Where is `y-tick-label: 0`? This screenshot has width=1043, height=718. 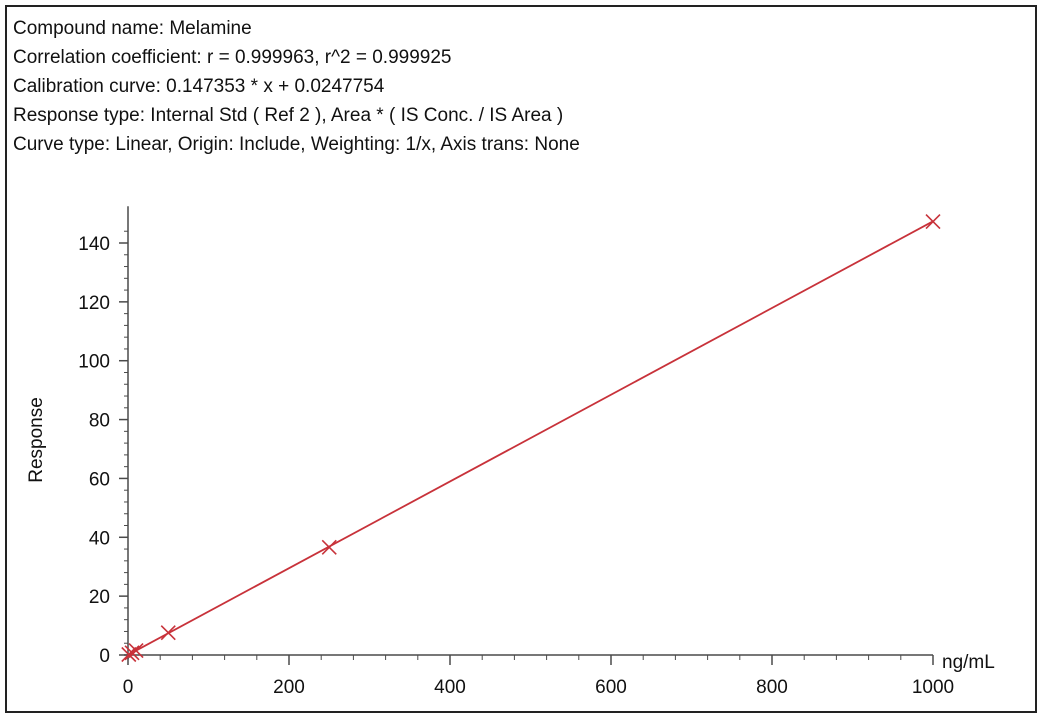 y-tick-label: 0 is located at coordinates (104, 656).